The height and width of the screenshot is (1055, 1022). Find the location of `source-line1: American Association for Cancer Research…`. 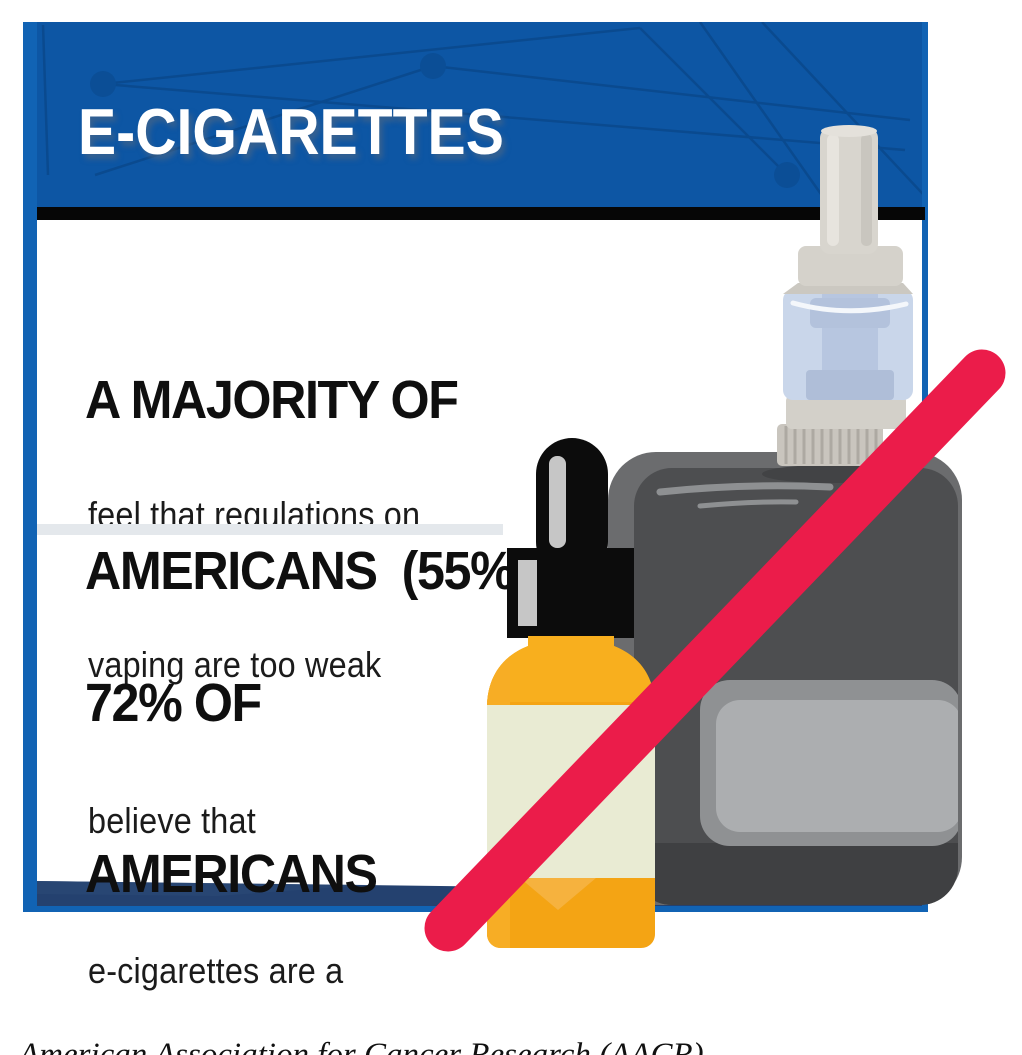

source-line1: American Association for Cancer Research… is located at coordinates (361, 1046).